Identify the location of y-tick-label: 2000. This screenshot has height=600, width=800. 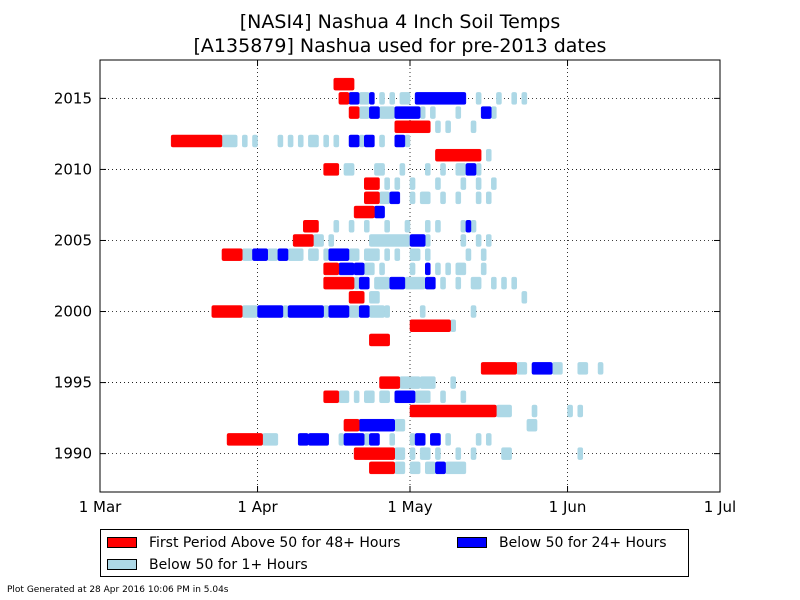
(73, 312).